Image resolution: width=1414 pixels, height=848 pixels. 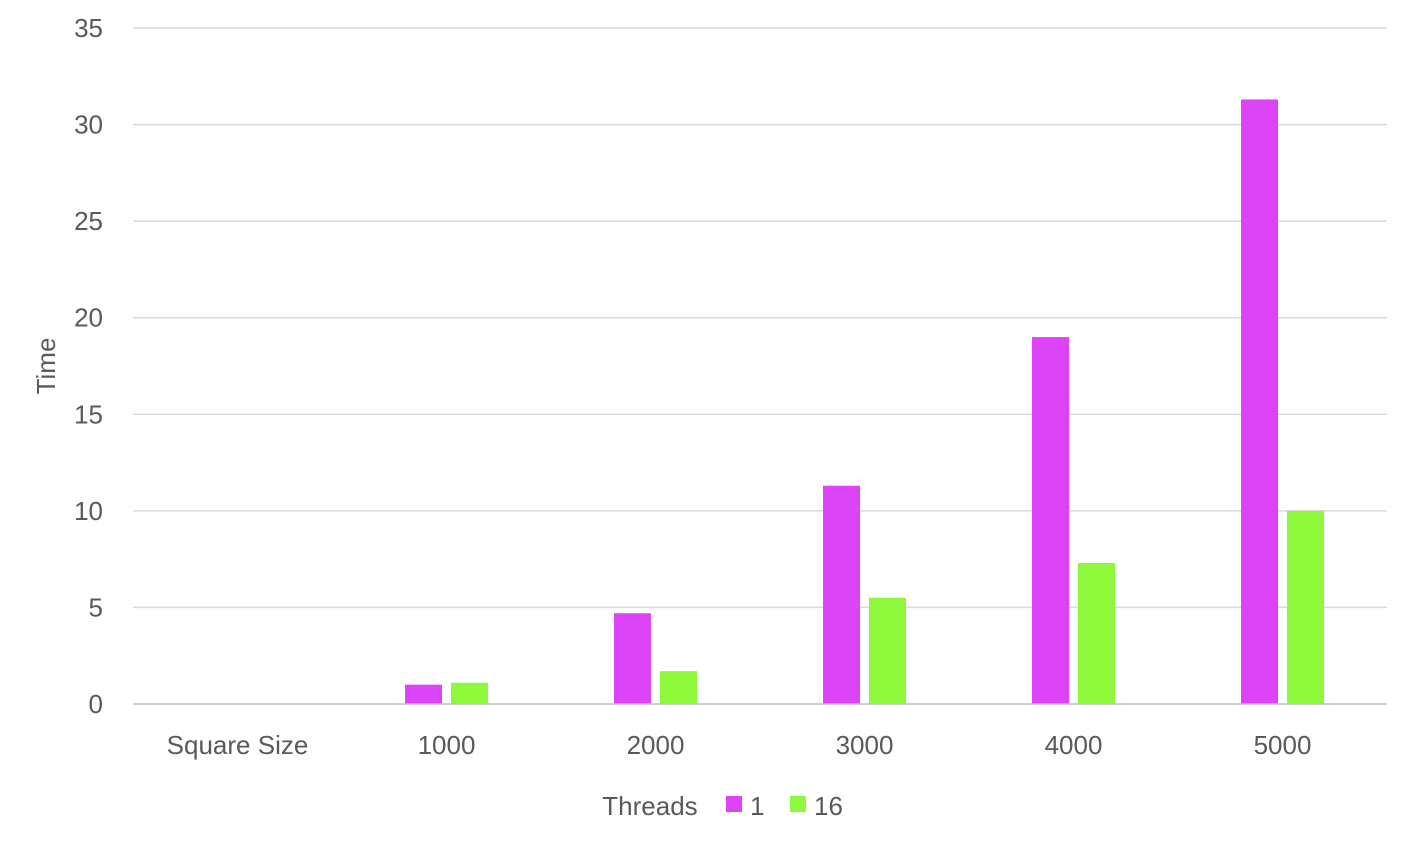 What do you see at coordinates (88, 318) in the screenshot?
I see `y-tick-label: 20` at bounding box center [88, 318].